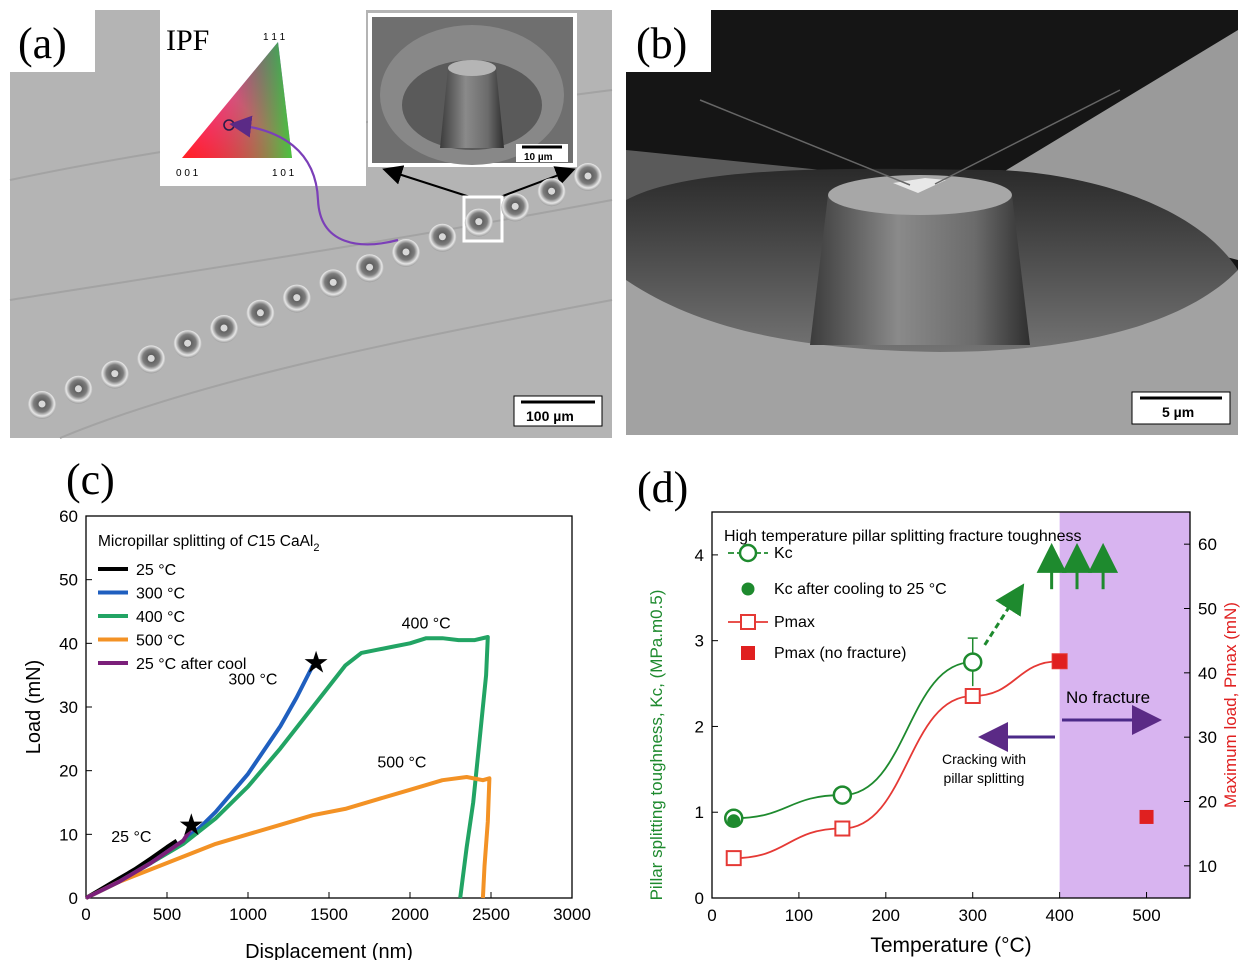 The image size is (1240, 960). I want to click on x-axis-label: Displacement (nm), so click(329, 950).